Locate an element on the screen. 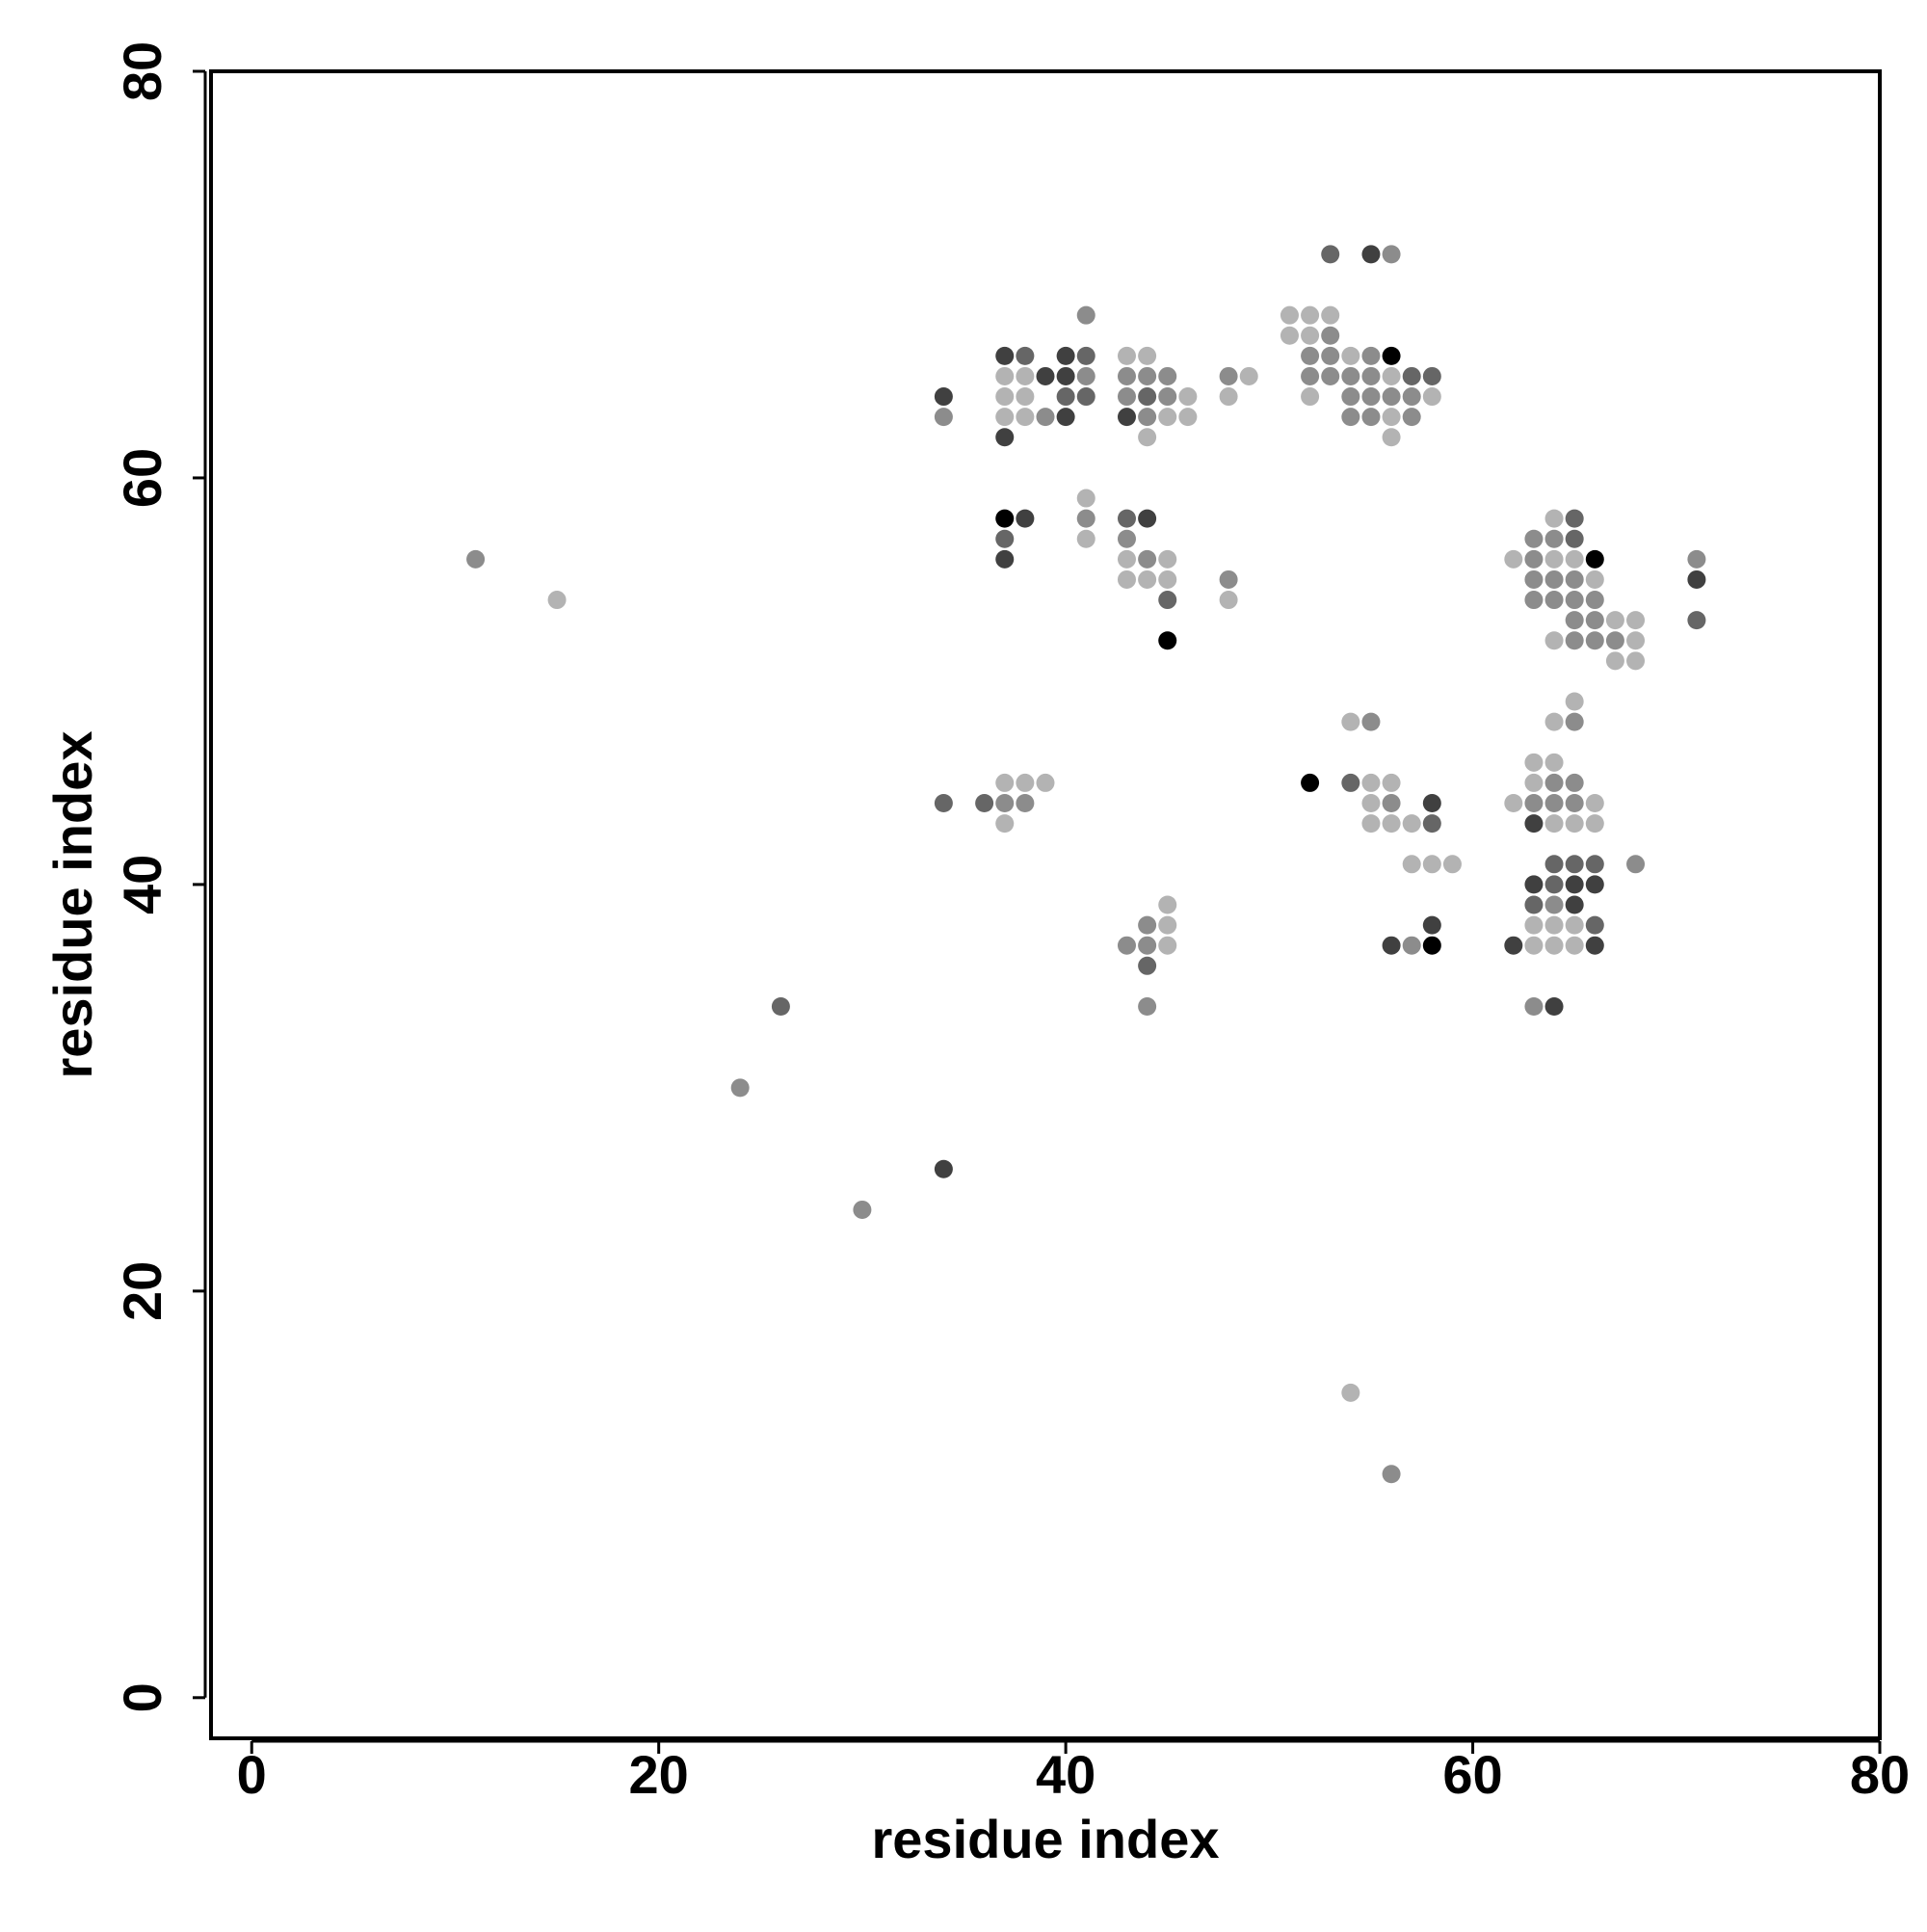 The height and width of the screenshot is (1932, 1927). x-tick-label: 80 is located at coordinates (1880, 1774).